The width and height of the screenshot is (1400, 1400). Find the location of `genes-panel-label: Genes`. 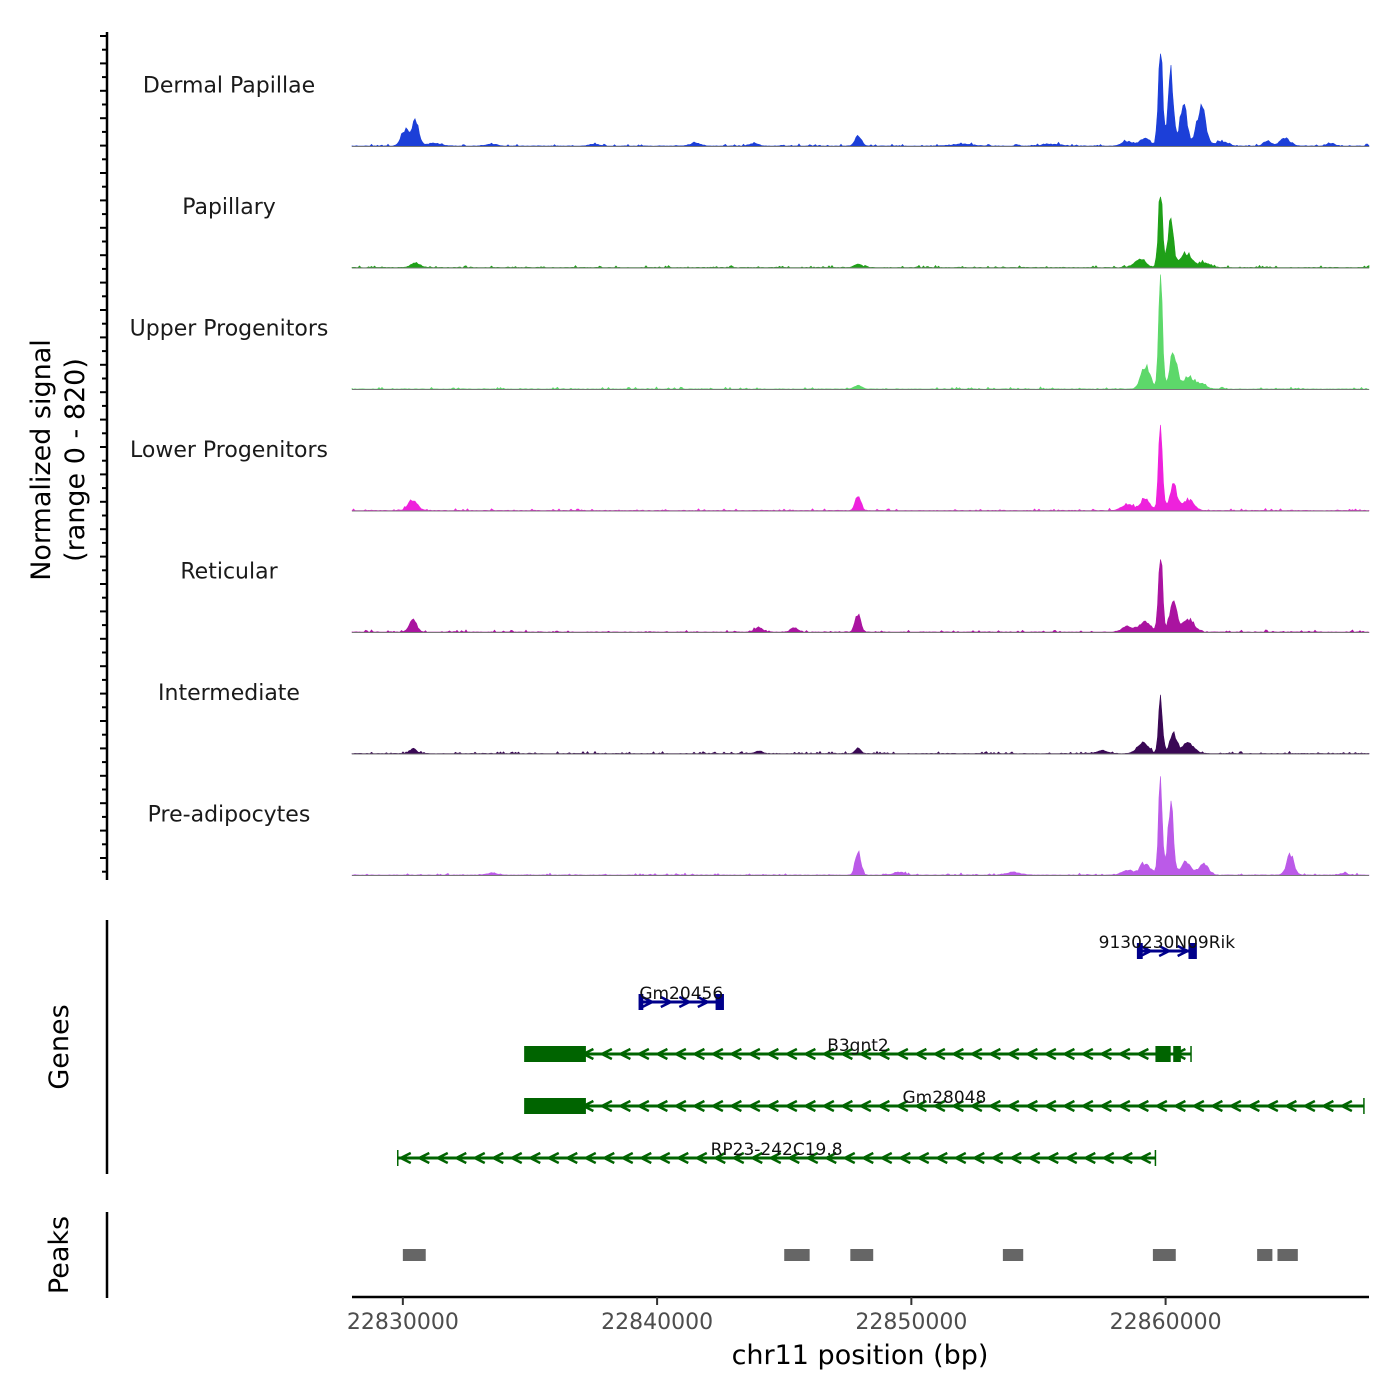

genes-panel-label: Genes is located at coordinates (59, 1046).